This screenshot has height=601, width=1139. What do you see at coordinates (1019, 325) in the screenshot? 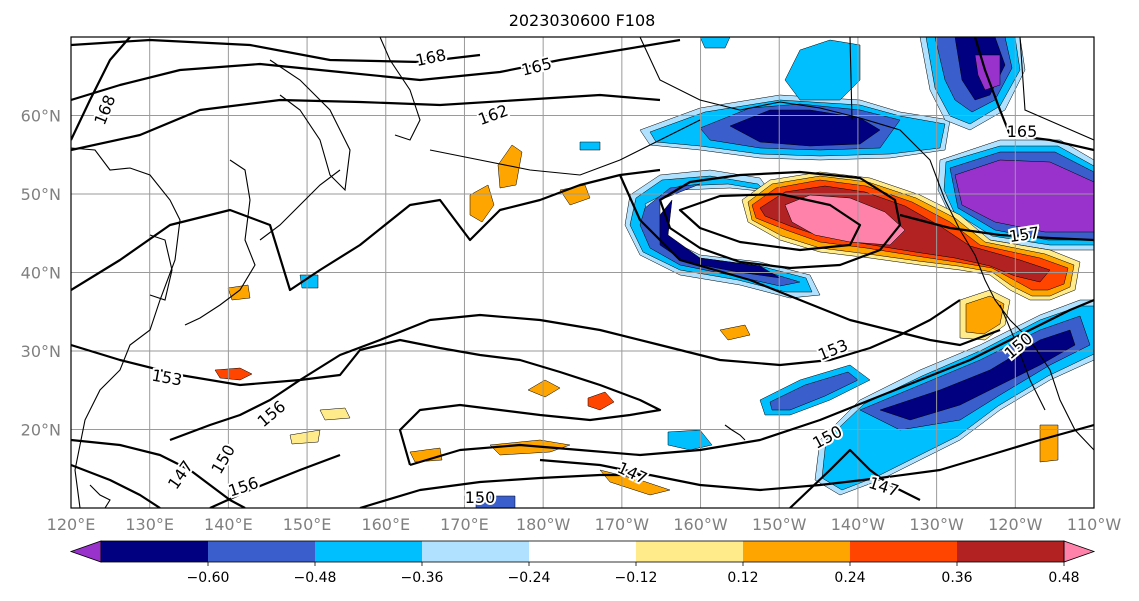
I see `coastline-north-america` at bounding box center [1019, 325].